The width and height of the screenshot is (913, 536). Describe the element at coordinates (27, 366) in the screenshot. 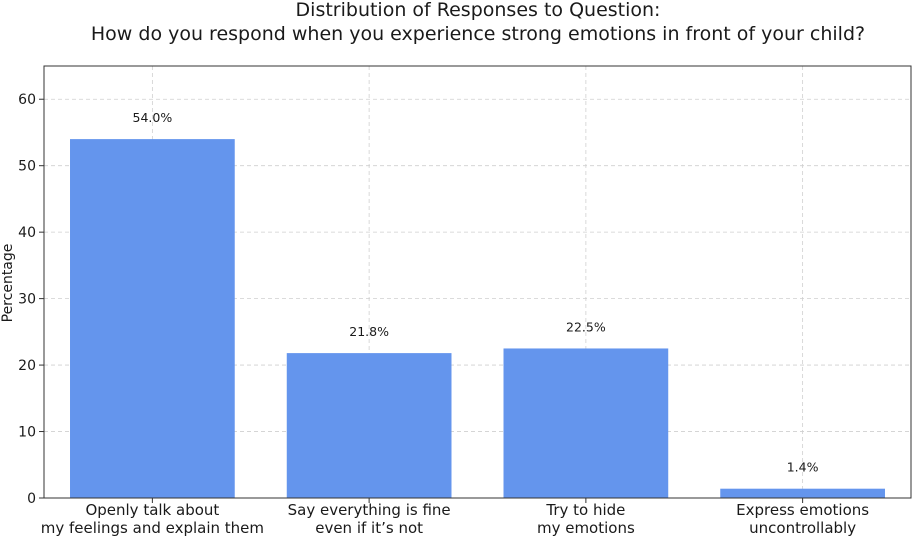

I see `y-tick-label: 20` at that location.